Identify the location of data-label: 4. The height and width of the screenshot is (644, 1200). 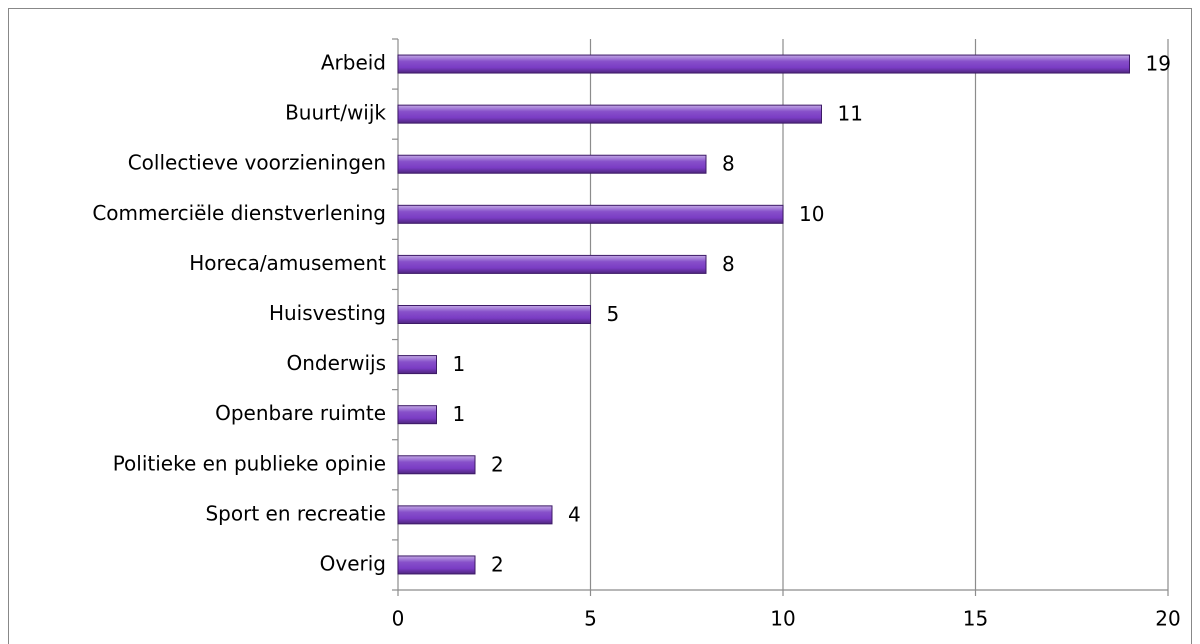
(574, 514).